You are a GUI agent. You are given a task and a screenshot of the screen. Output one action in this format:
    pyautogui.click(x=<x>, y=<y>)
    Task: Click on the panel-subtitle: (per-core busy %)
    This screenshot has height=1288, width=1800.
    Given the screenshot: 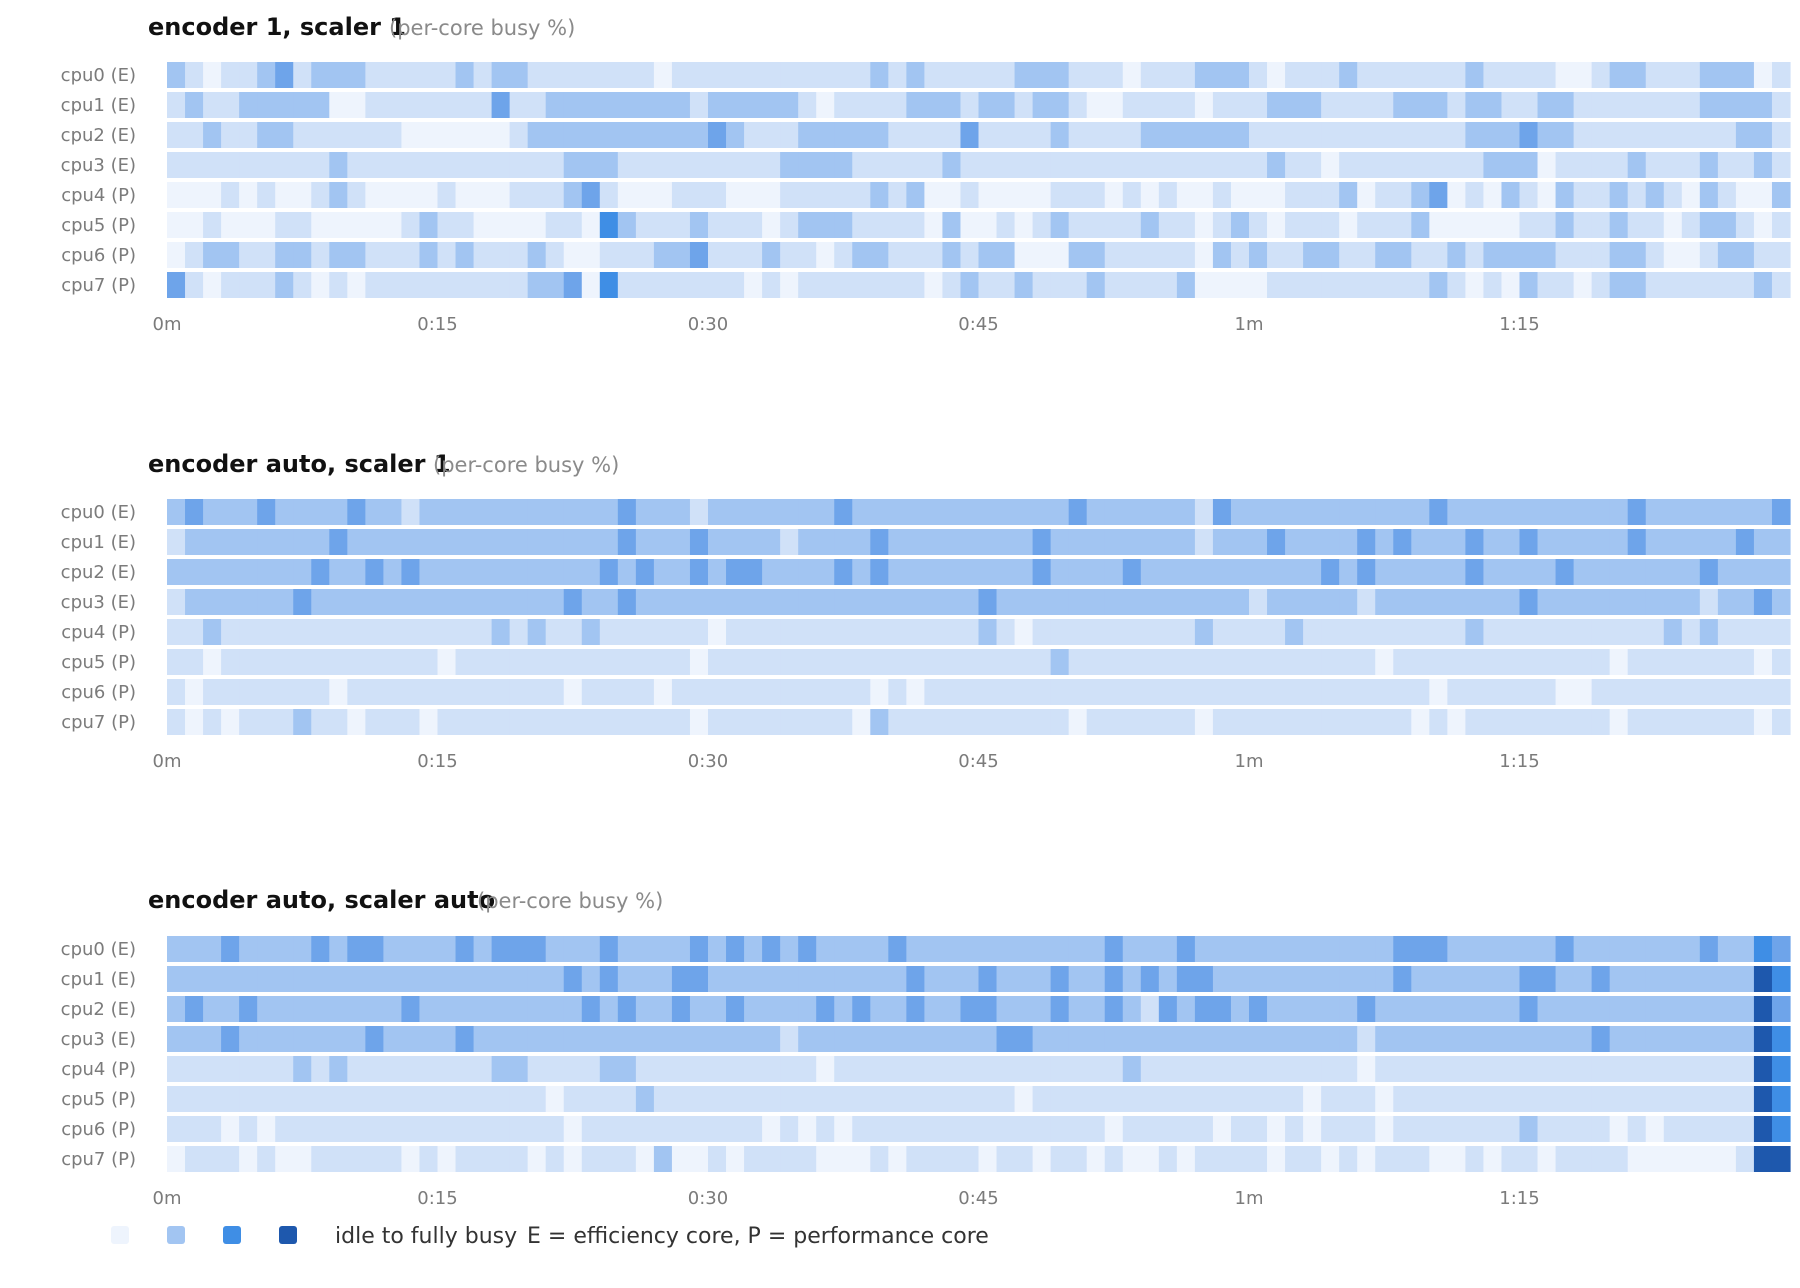 What is the action you would take?
    pyautogui.click(x=482, y=28)
    